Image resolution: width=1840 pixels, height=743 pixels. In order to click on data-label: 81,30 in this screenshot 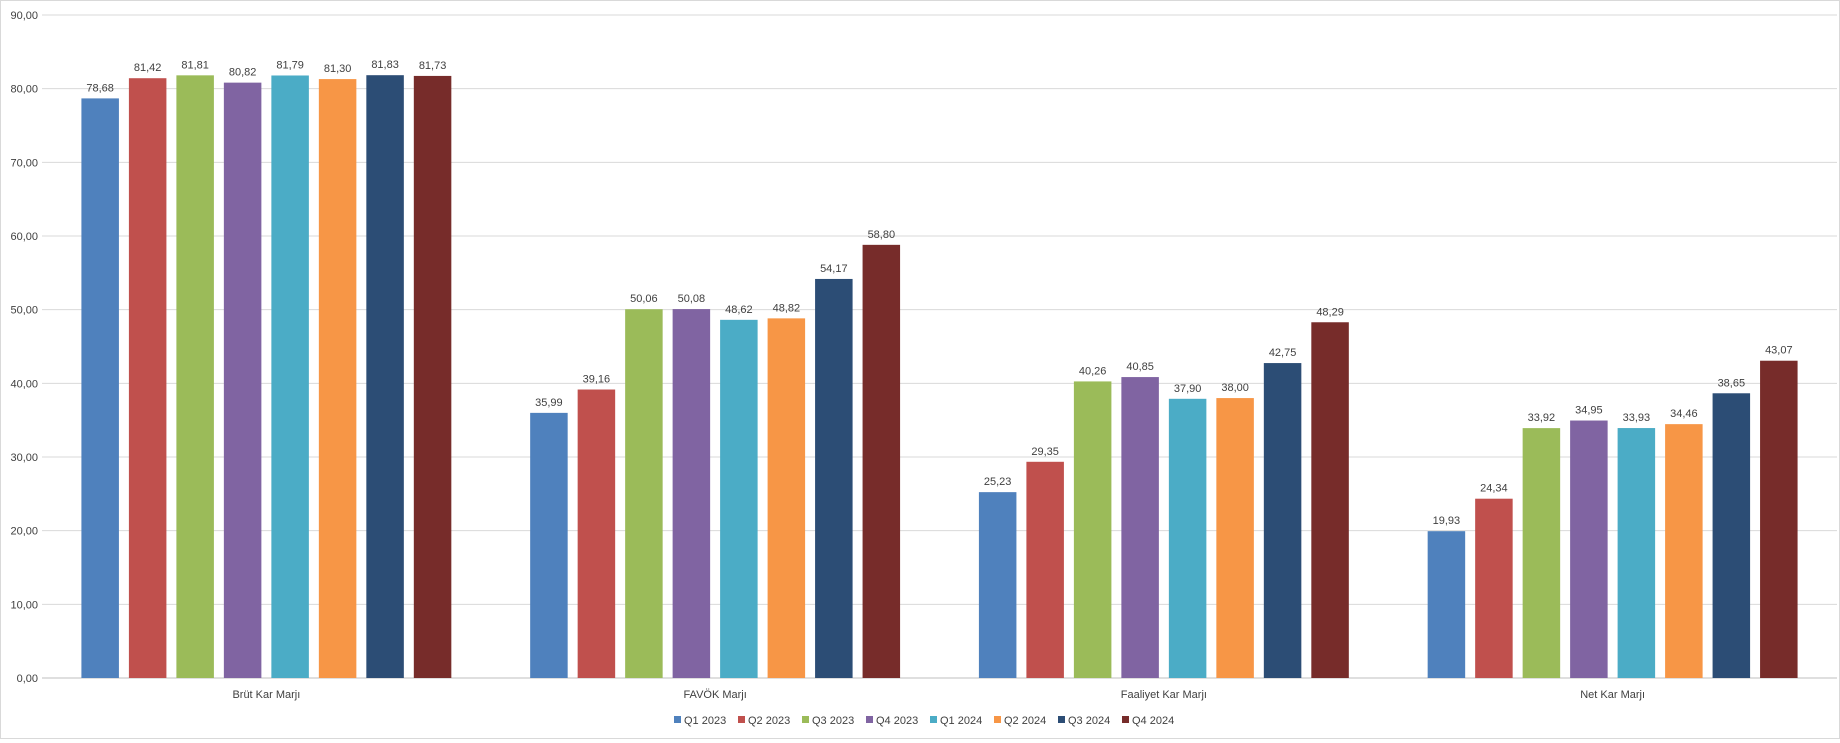, I will do `click(338, 69)`.